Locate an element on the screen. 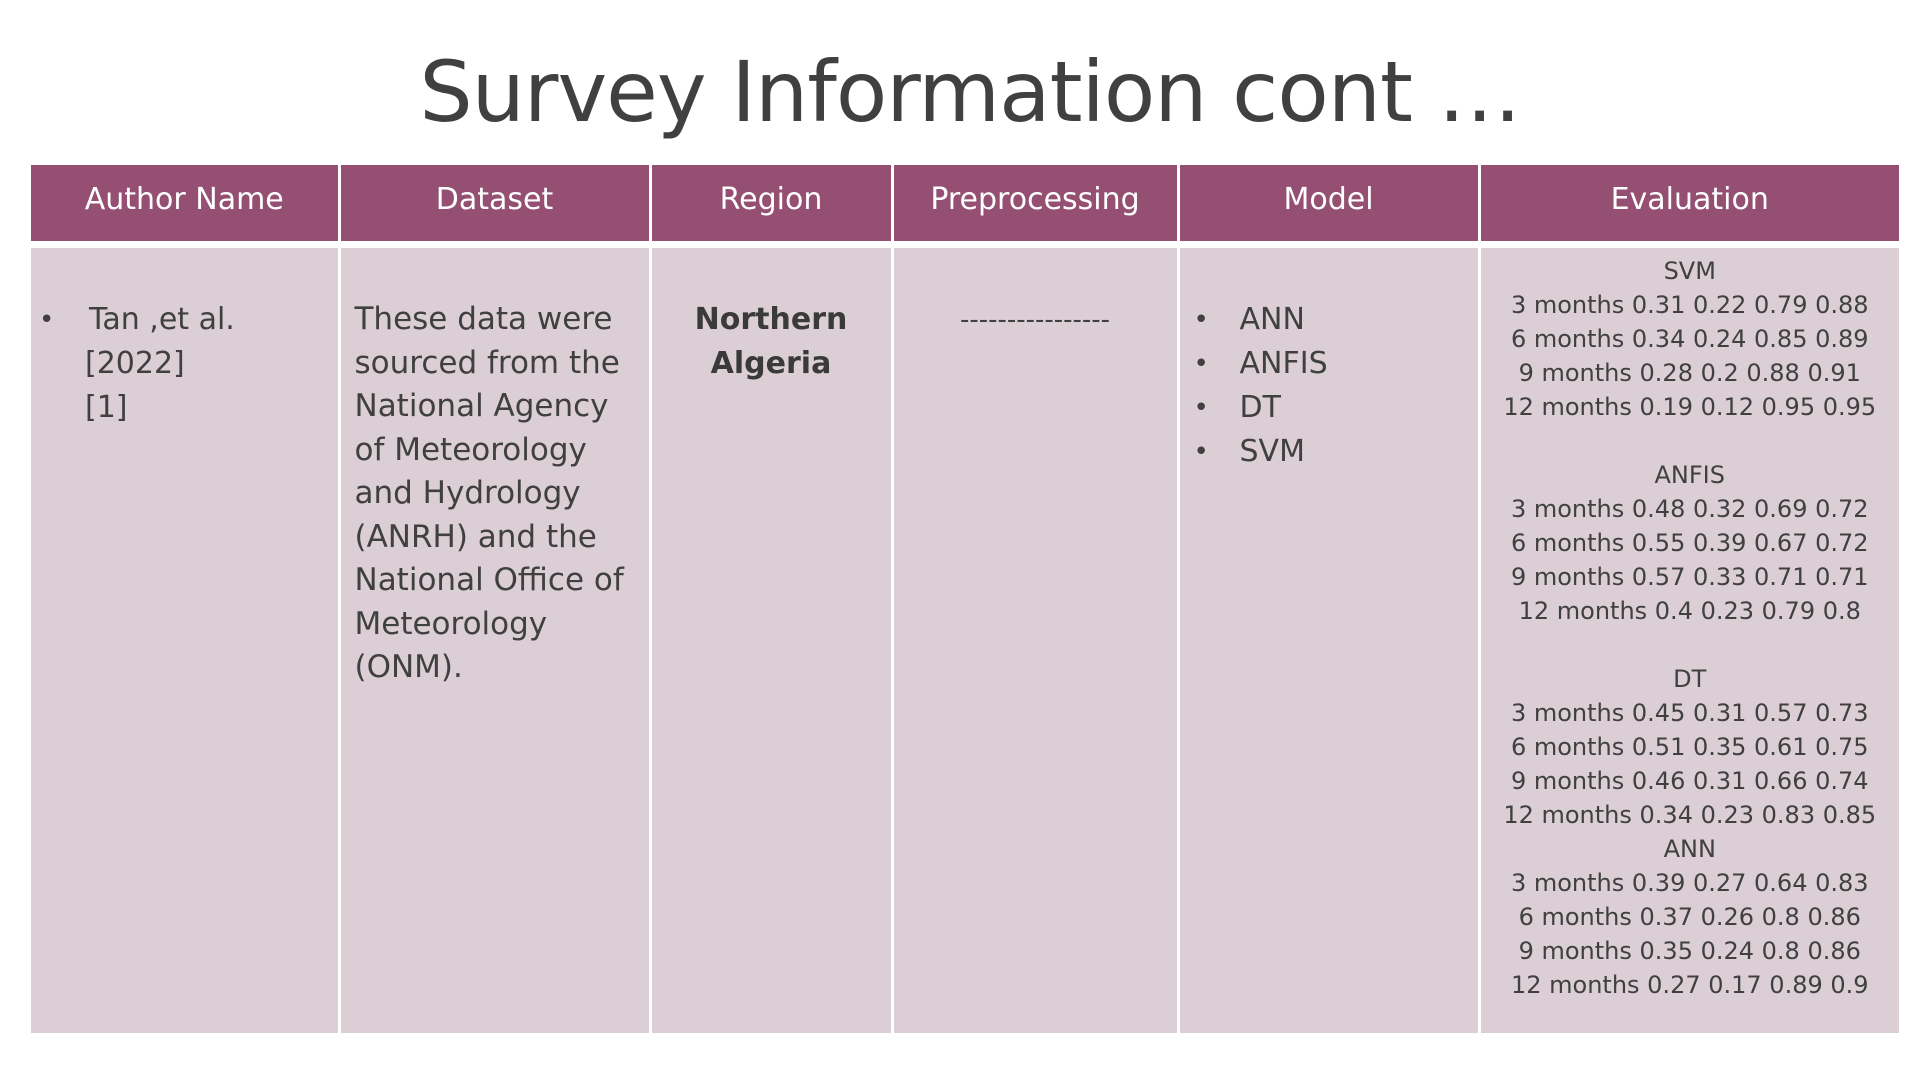  eval-row: 12 months 0.34 0.23 0.83 0.85 is located at coordinates (1690, 815).